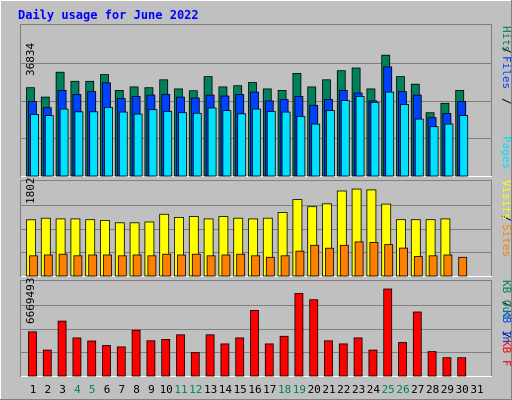 This screenshot has height=400, width=512. Describe the element at coordinates (506, 300) in the screenshot. I see `legend-kb-out: KB Out` at that location.